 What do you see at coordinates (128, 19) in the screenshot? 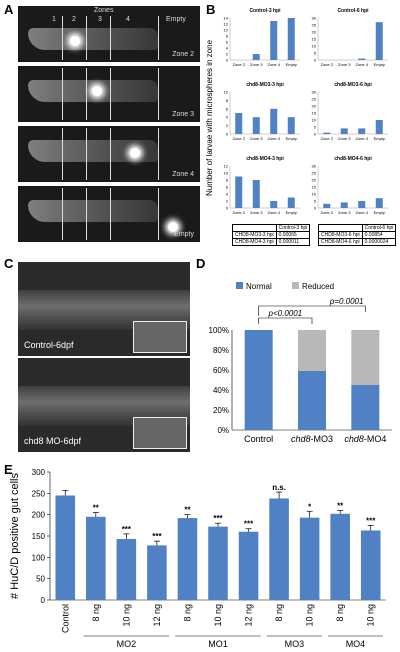
I see `zone-number-4: 4` at bounding box center [128, 19].